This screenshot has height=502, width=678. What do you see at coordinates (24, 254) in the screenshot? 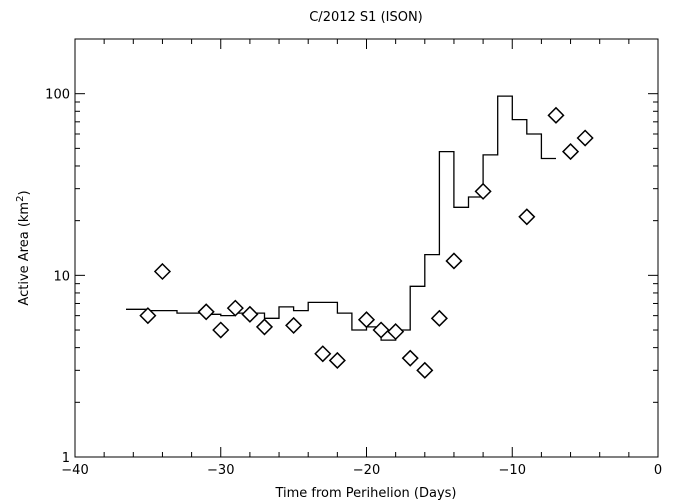
I see `y-axis-label-text: Active Area (km` at bounding box center [24, 254].